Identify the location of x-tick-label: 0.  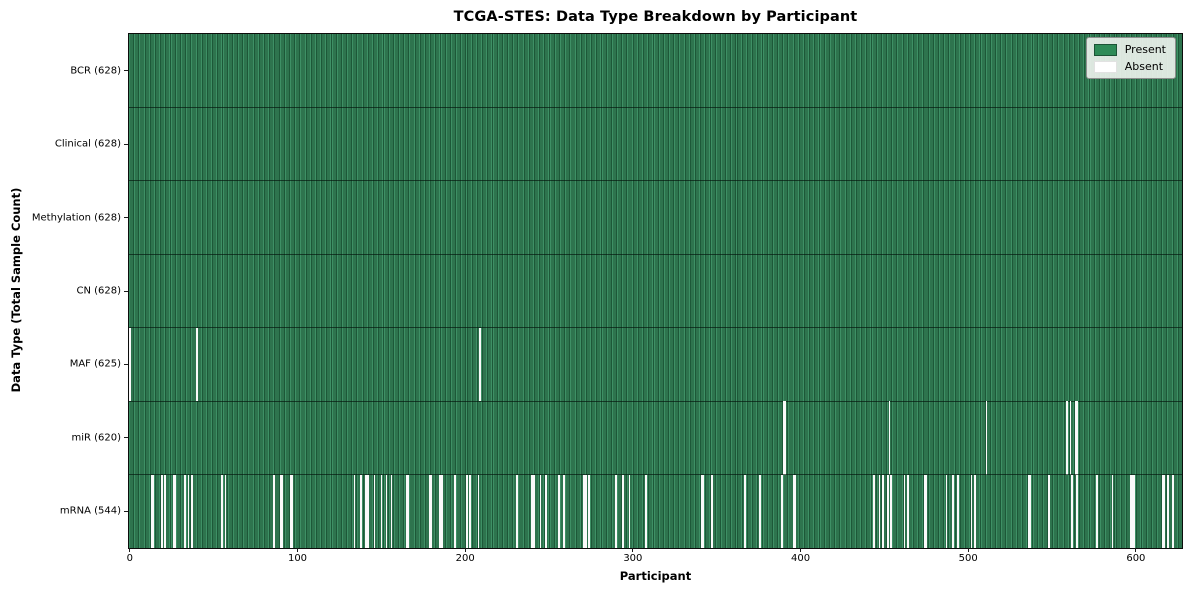
(130, 558).